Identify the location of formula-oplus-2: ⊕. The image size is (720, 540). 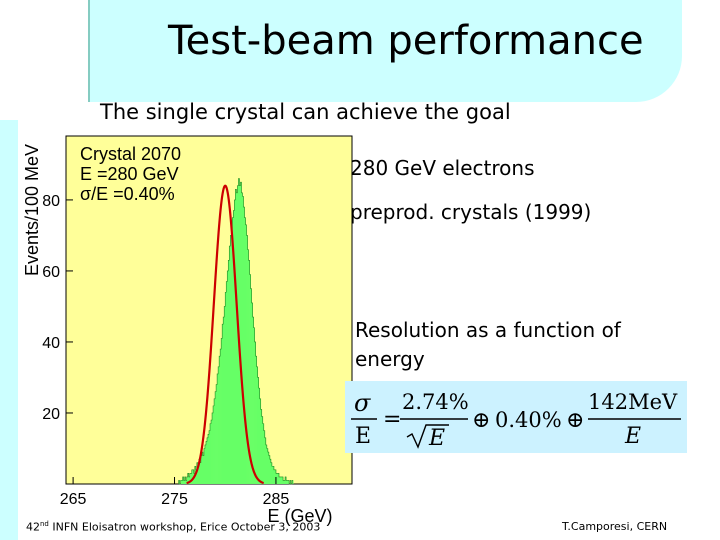
(575, 420).